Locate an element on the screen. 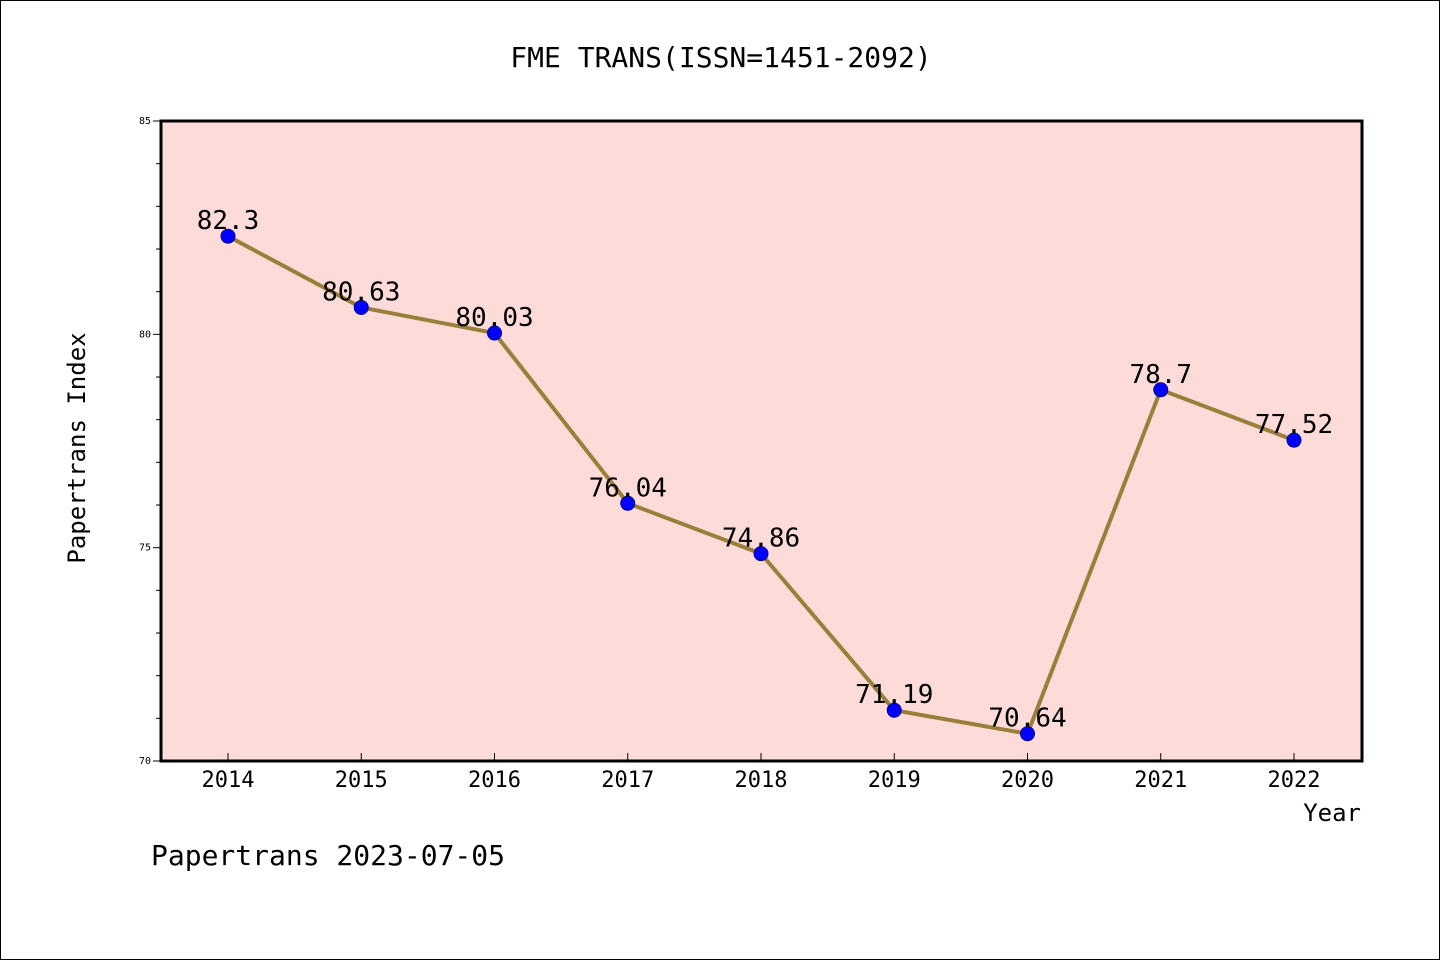 Image resolution: width=1440 pixels, height=961 pixels. x-tick-label: 2014 is located at coordinates (228, 780).